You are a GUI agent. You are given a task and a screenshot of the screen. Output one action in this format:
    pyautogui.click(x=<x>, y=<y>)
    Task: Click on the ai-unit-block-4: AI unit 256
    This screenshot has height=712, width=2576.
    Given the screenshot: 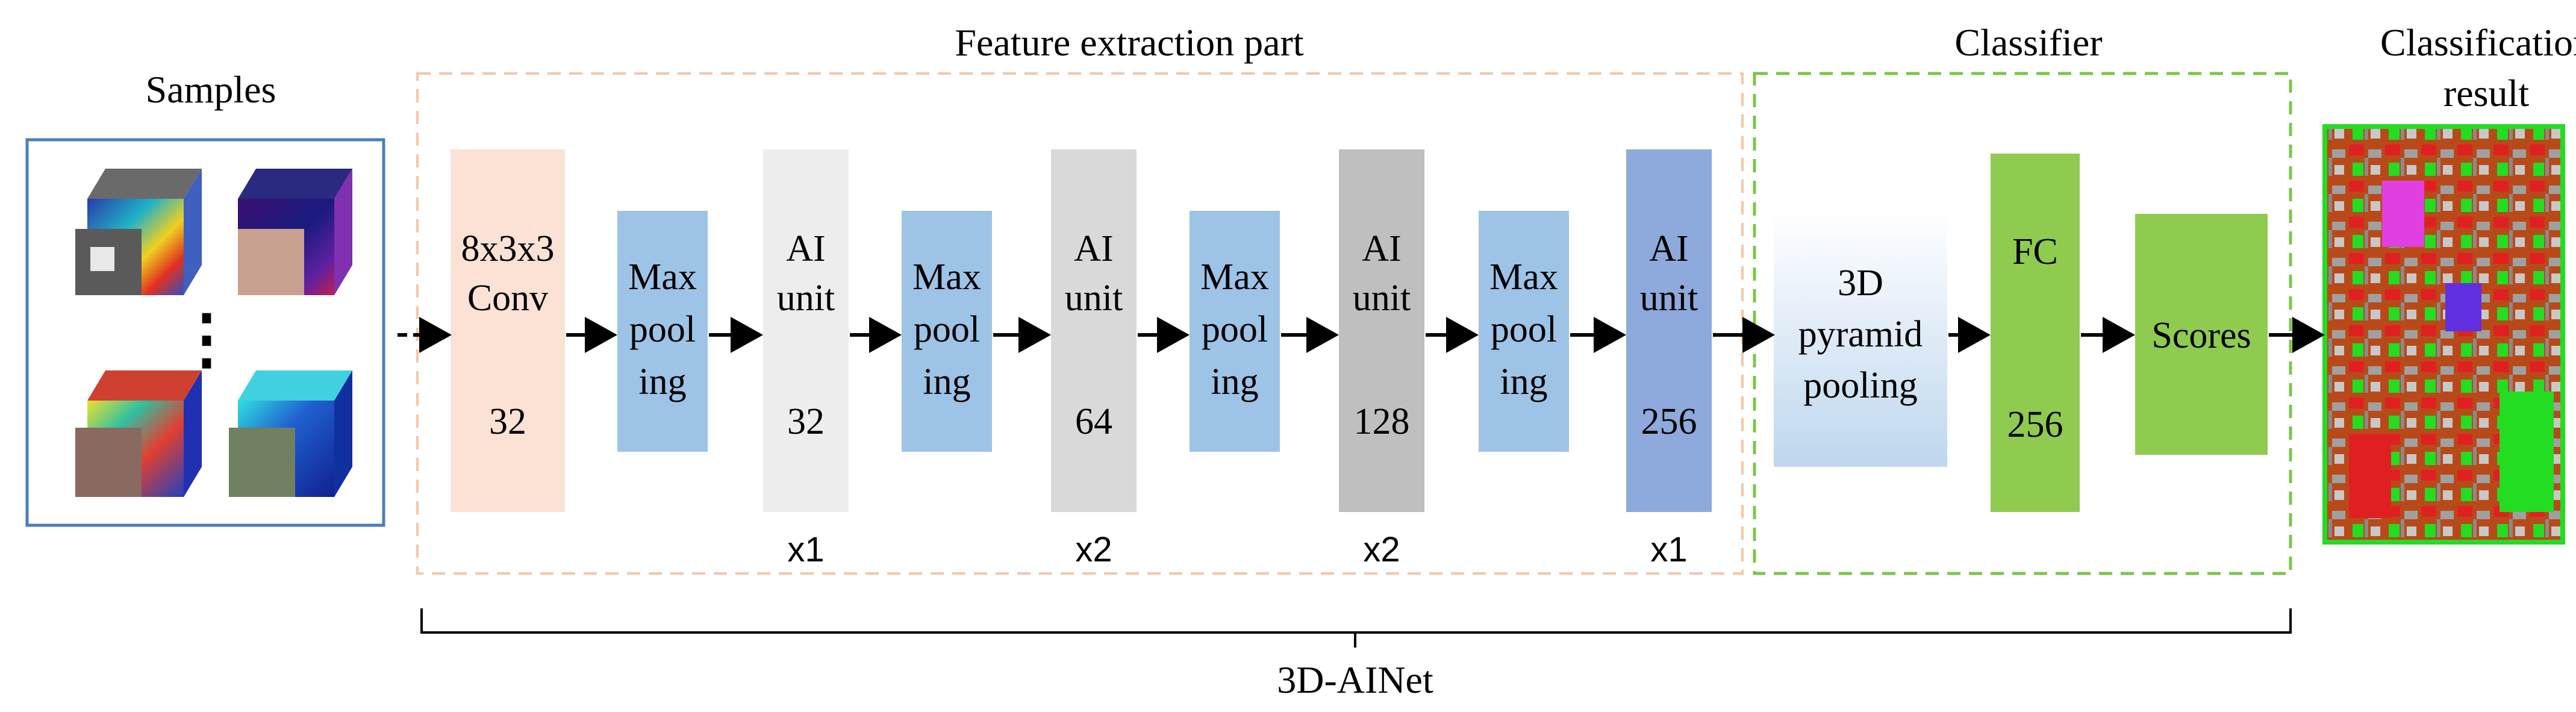 What is the action you would take?
    pyautogui.click(x=1669, y=330)
    